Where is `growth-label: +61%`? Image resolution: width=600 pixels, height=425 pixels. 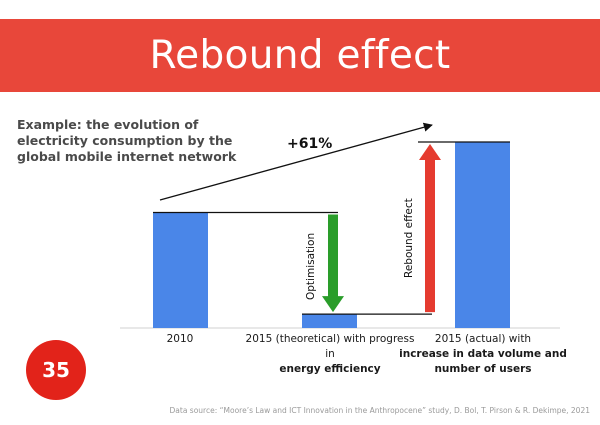
growth-label: +61% is located at coordinates (309, 144).